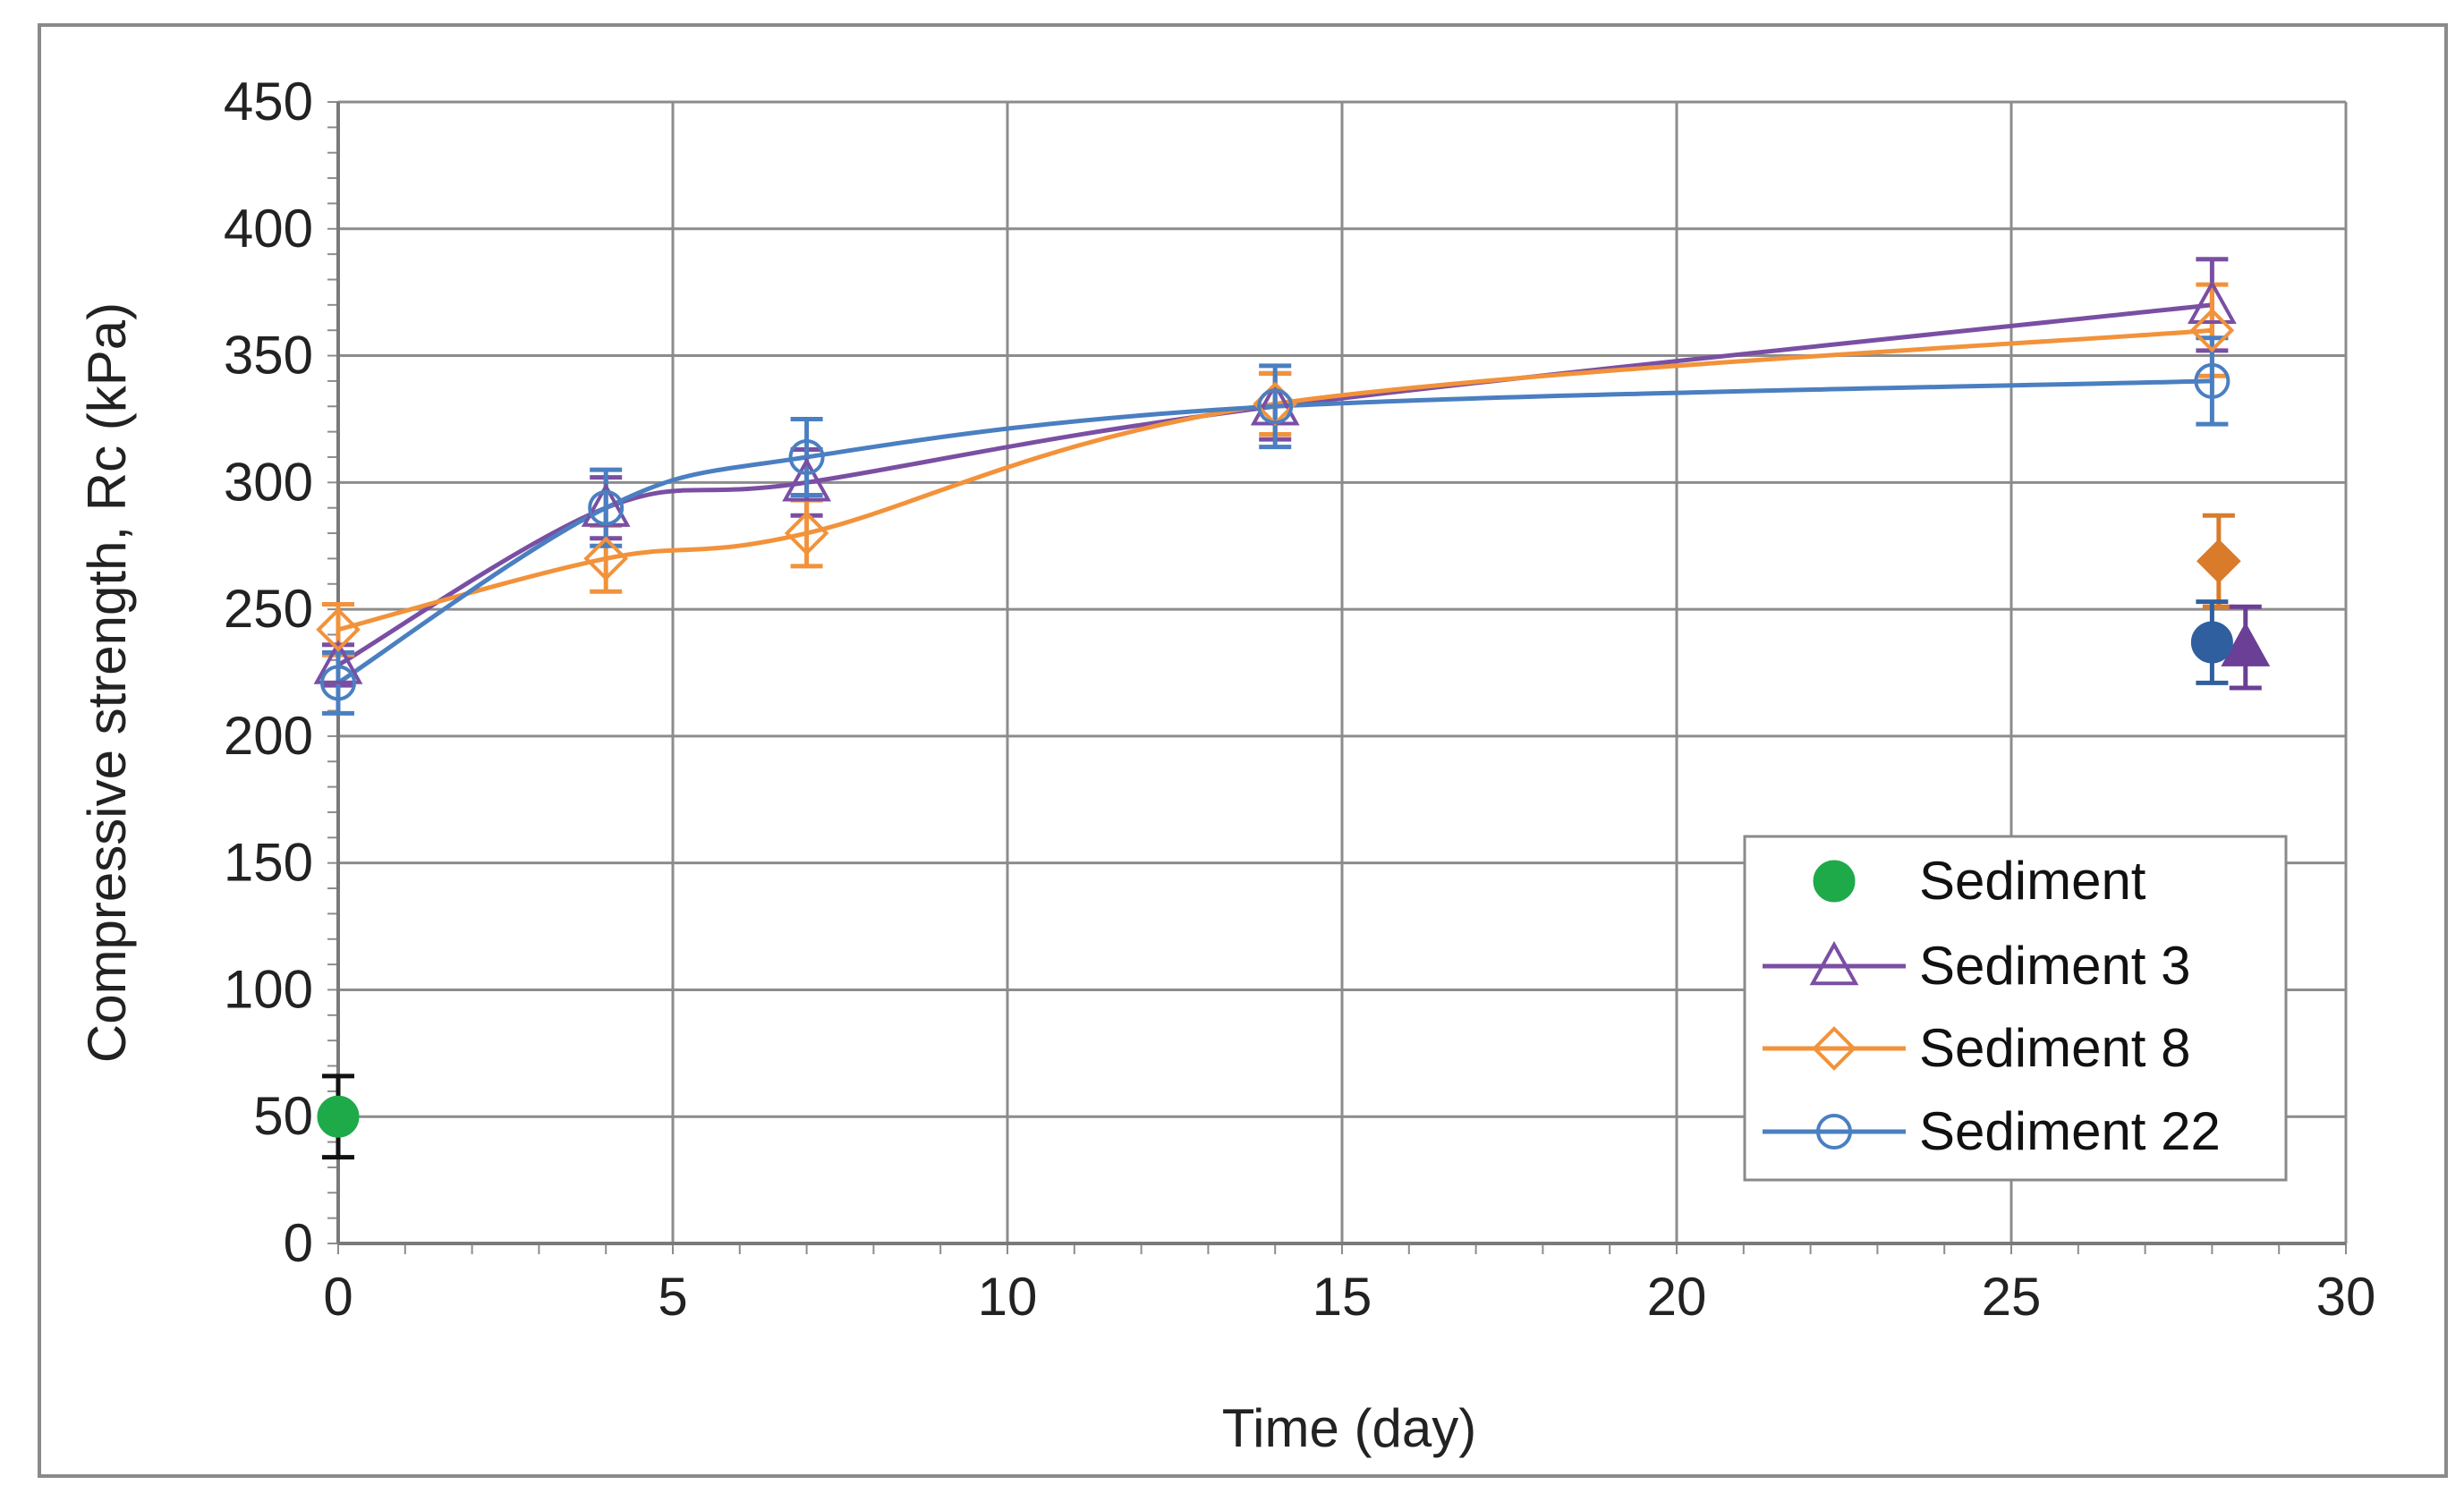  Describe the element at coordinates (1343, 1297) in the screenshot. I see `x-tick-label: 15` at that location.